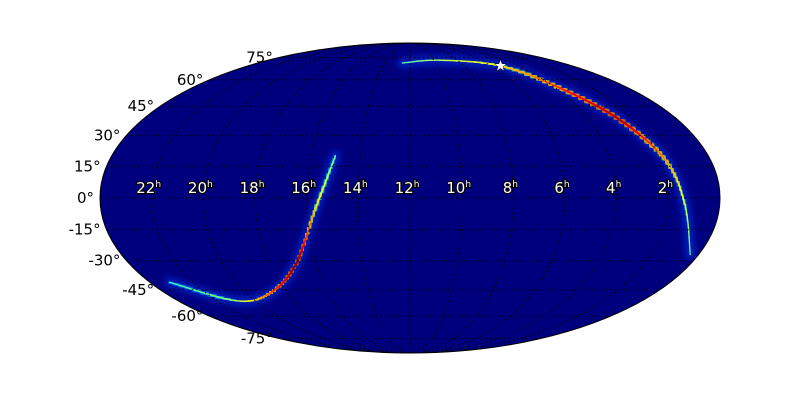 The width and height of the screenshot is (800, 400). I want to click on ra-hours: 22, so click(145, 188).